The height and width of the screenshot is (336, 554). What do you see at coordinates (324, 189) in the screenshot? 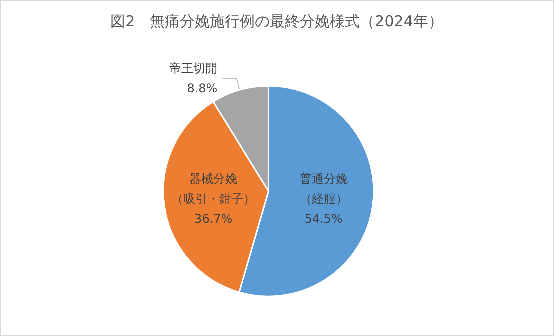
I see `slice-label: 普通分娩（経腟）` at bounding box center [324, 189].